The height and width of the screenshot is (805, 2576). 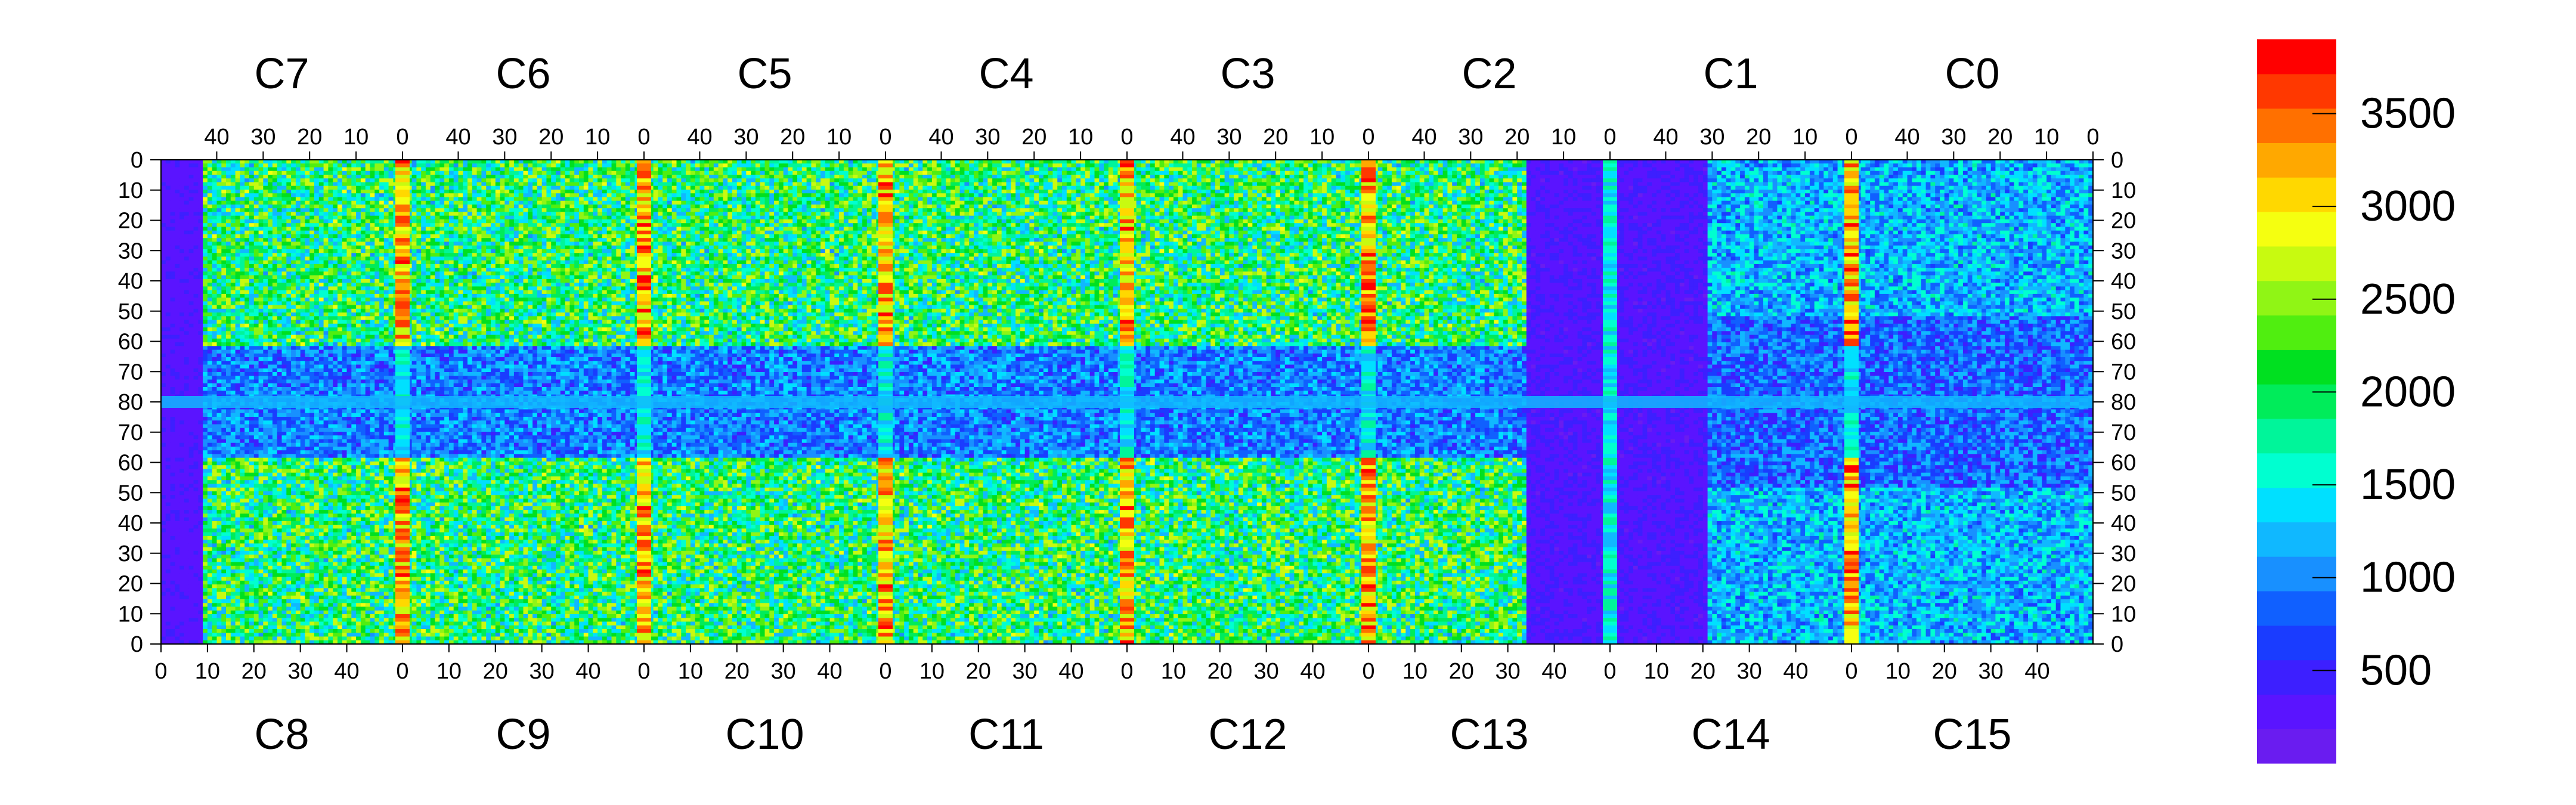 I want to click on colorbar-tick-label: 2000, so click(x=2408, y=392).